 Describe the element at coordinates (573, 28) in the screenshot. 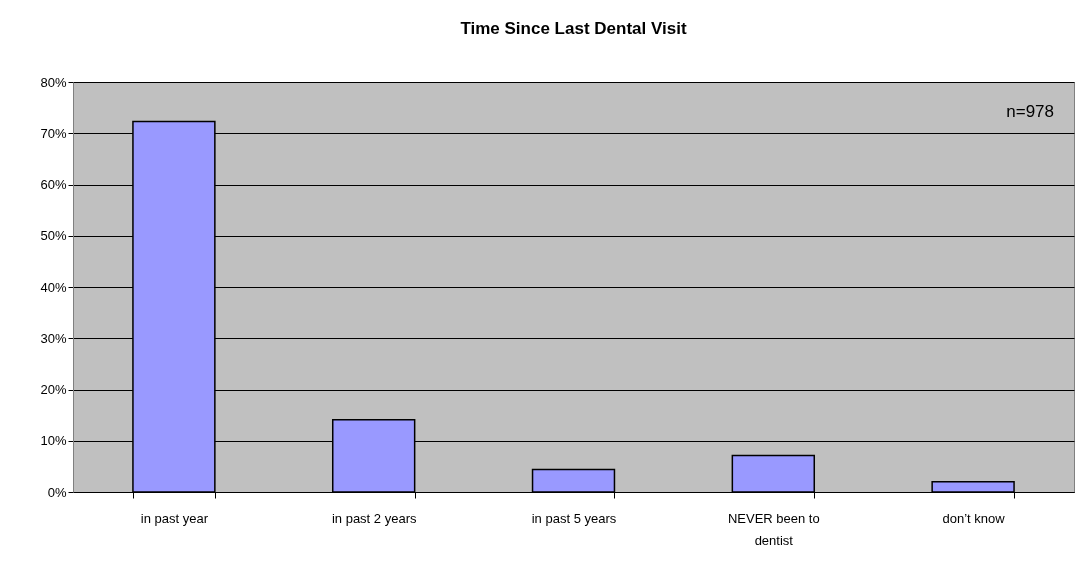

I see `chart-title: Time Since Last Dental Visit` at that location.